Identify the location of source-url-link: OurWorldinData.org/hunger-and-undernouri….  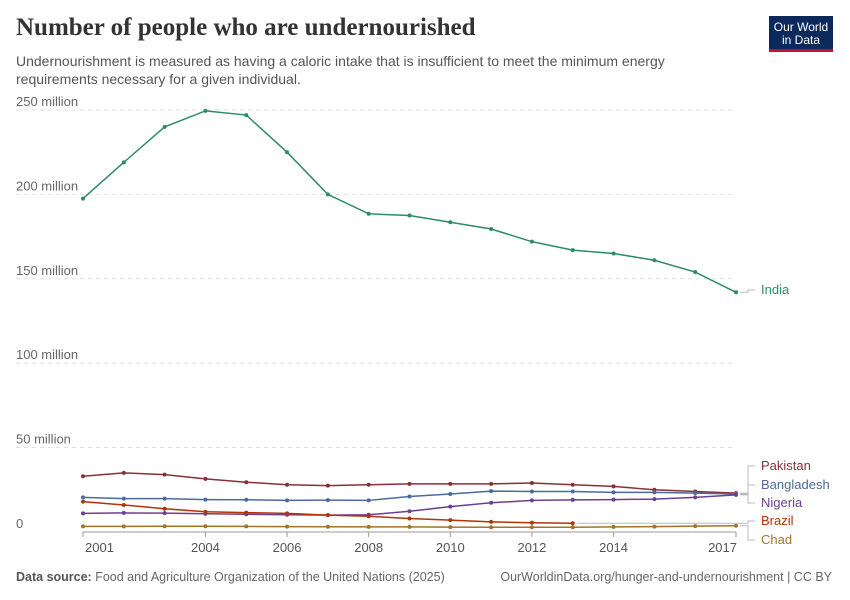
(666, 577).